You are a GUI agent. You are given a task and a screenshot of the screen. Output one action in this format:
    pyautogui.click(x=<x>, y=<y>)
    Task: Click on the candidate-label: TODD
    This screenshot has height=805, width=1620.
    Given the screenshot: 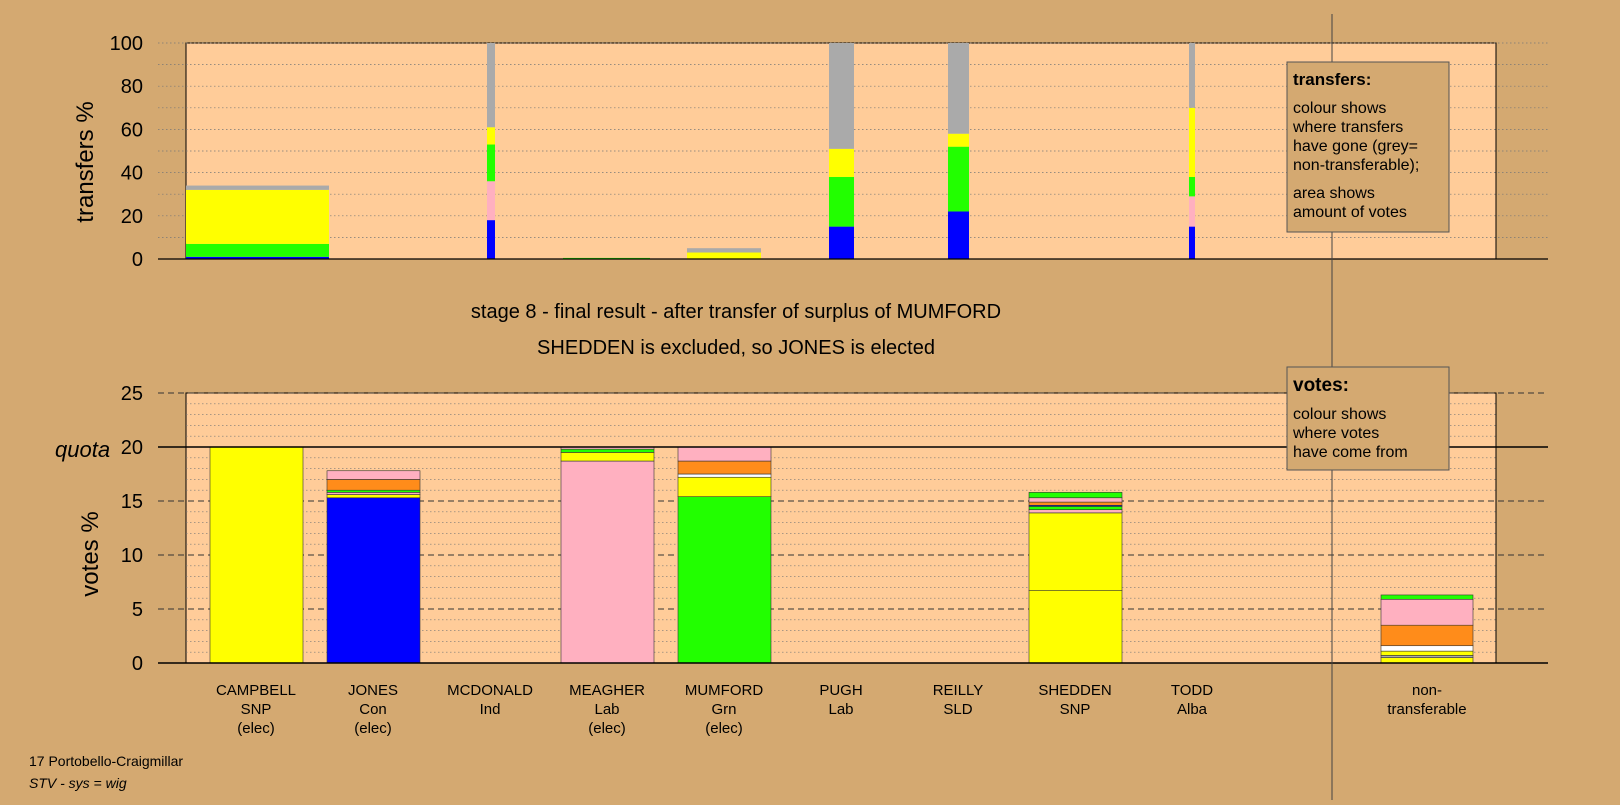 What is the action you would take?
    pyautogui.click(x=1192, y=690)
    